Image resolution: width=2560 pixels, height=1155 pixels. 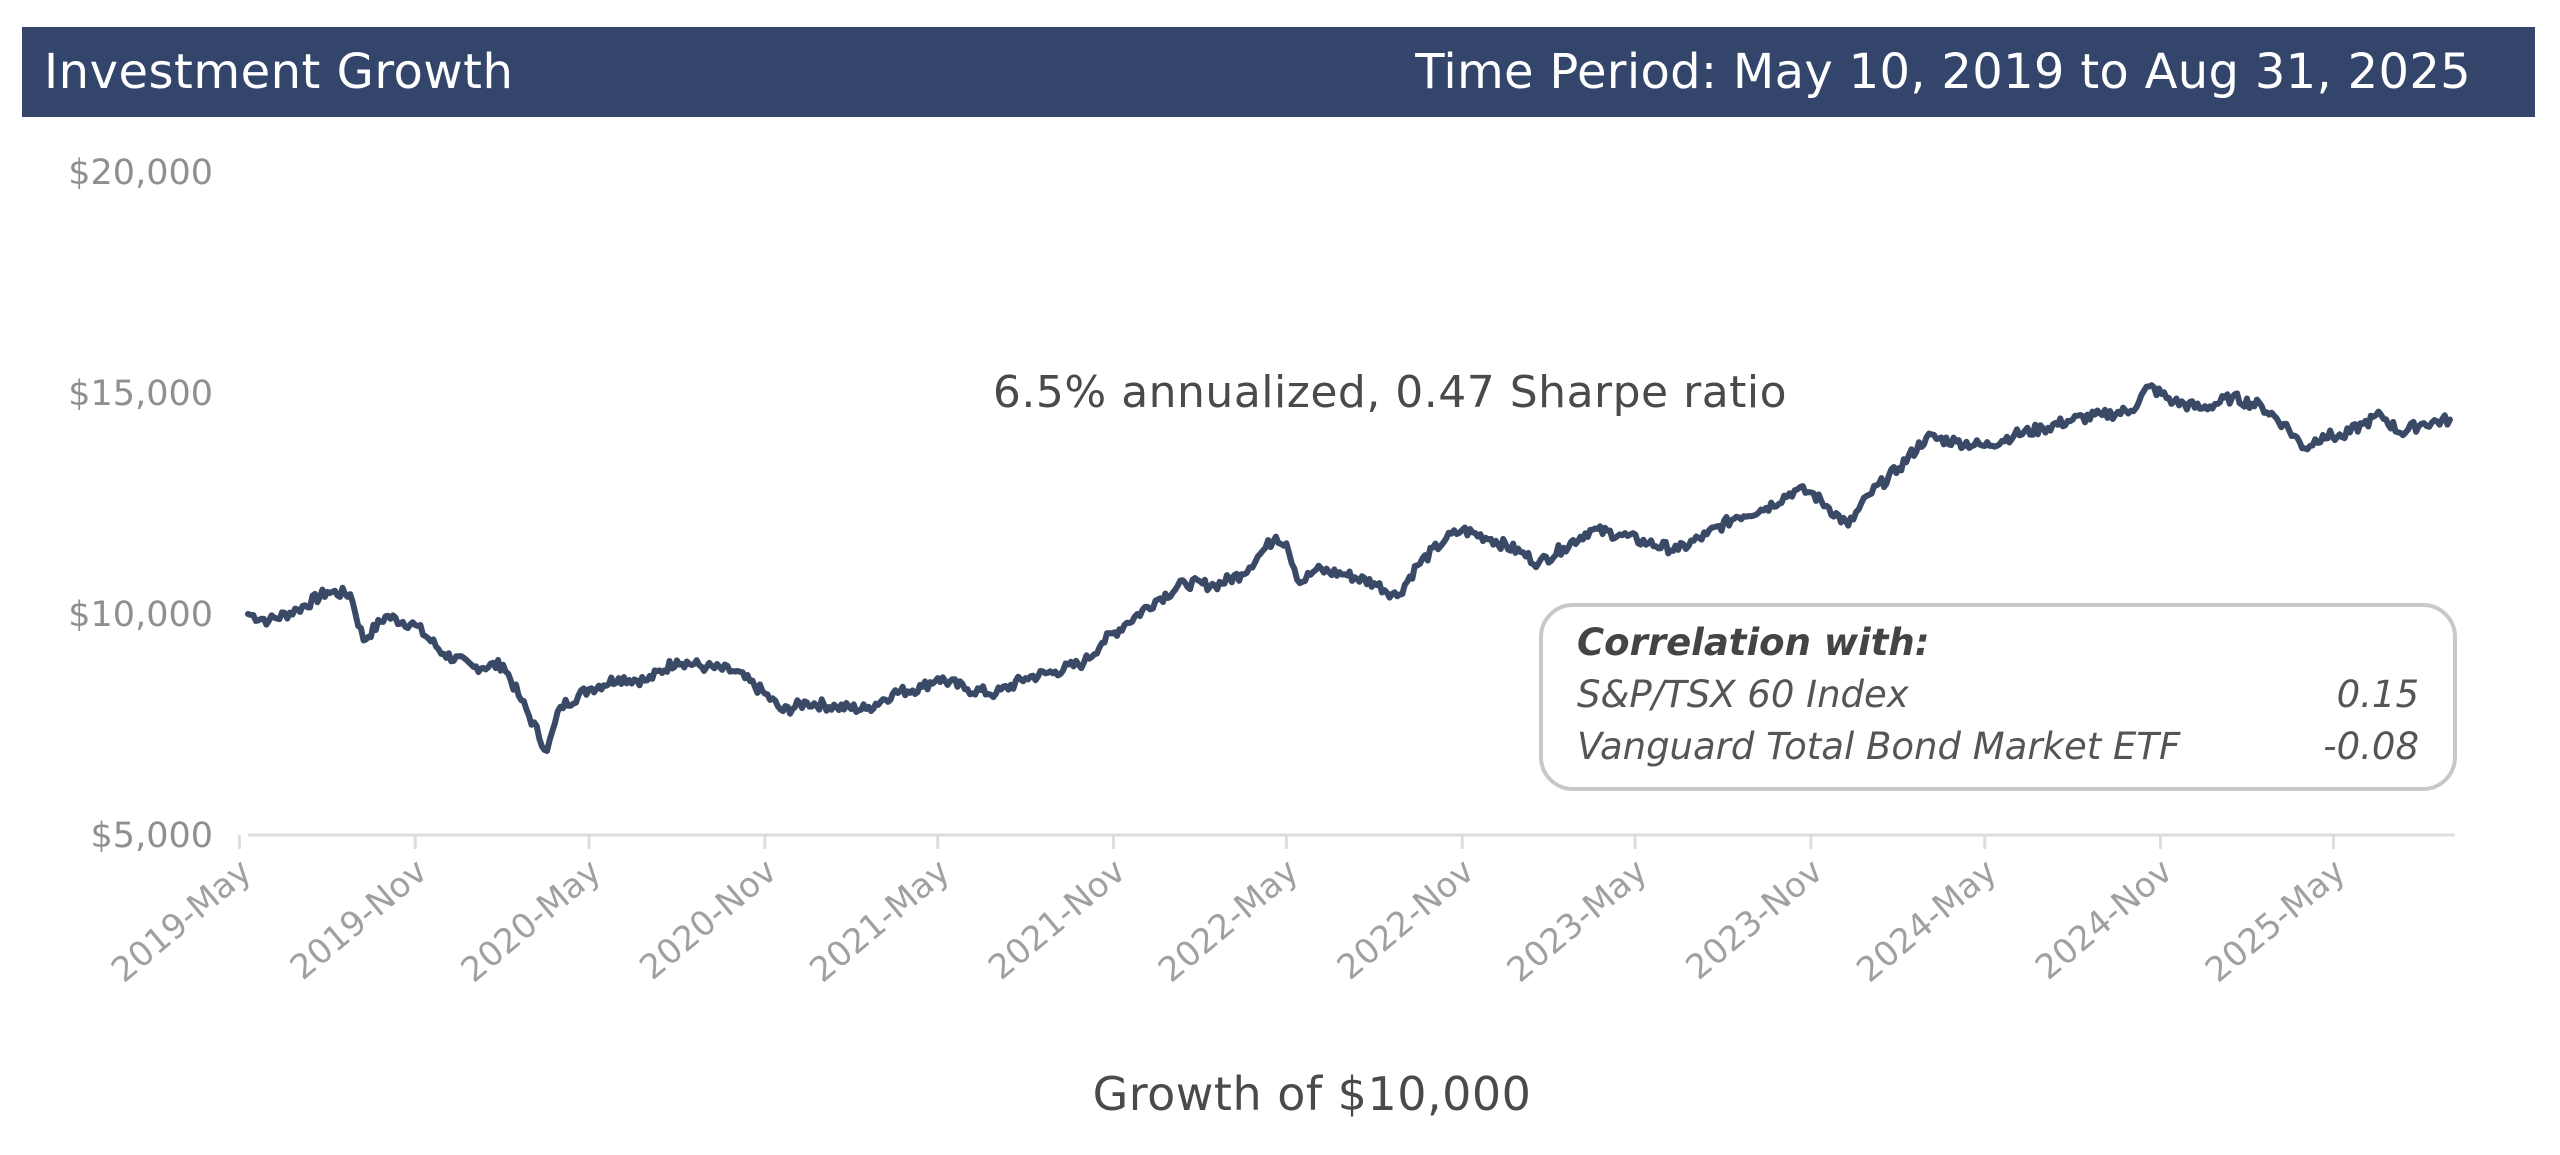 I want to click on x-tick-label: 2023-May, so click(x=1577, y=920).